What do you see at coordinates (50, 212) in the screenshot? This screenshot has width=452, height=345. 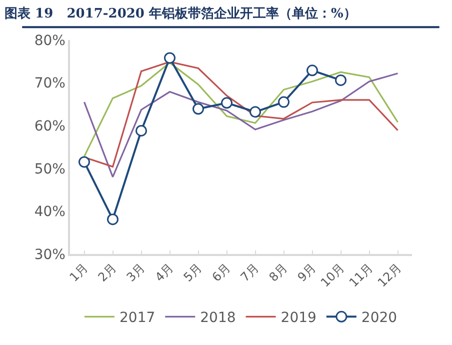 I see `y-tick-label: 40%` at bounding box center [50, 212].